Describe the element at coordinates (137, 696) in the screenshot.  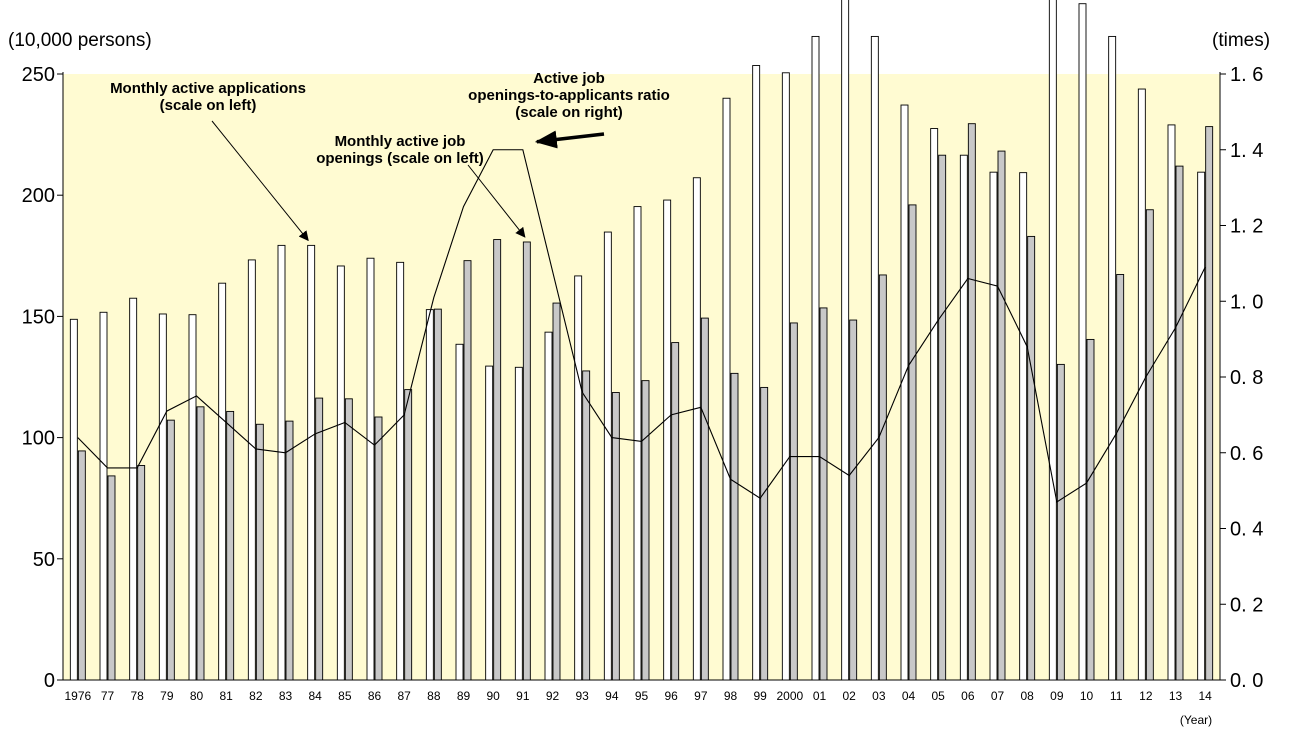
I see `x-tick-label: 78` at that location.